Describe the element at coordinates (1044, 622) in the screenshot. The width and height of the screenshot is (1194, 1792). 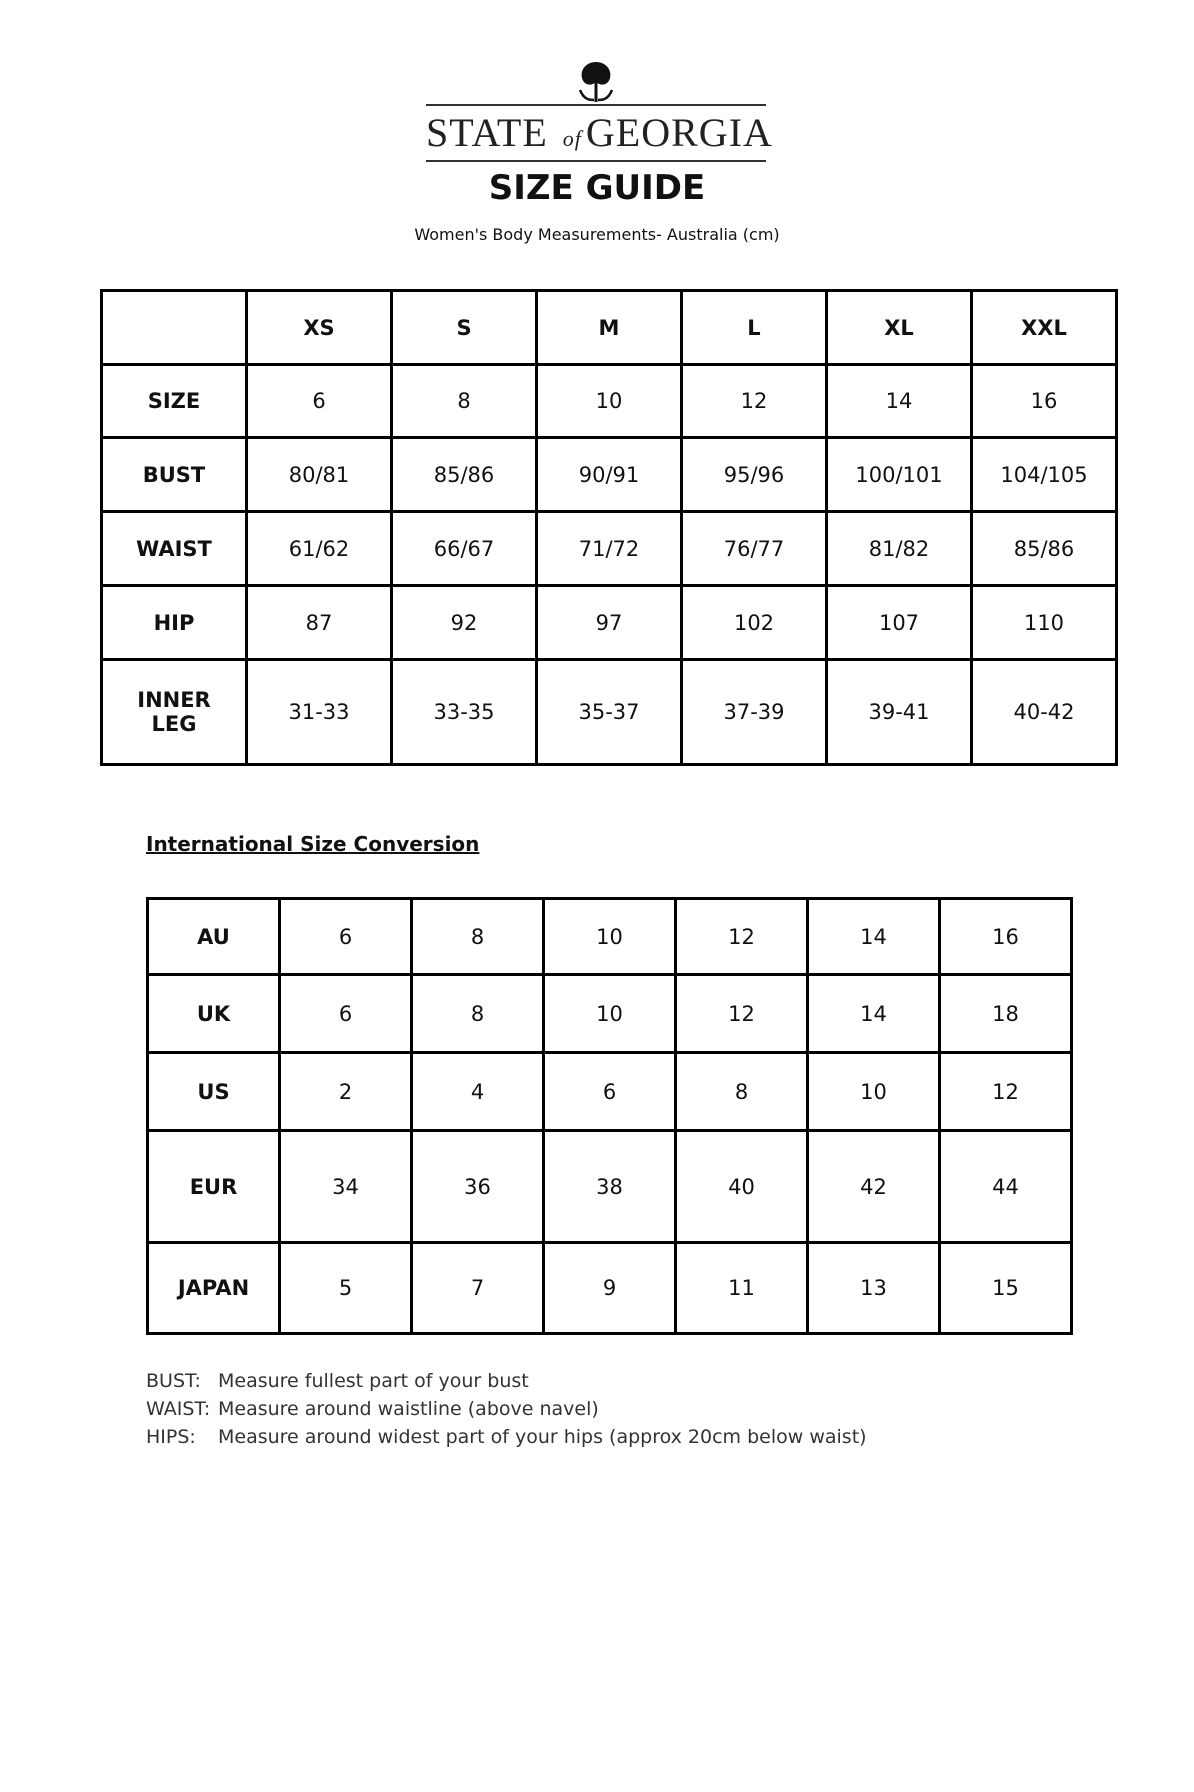
I see `table-cell: 110` at that location.